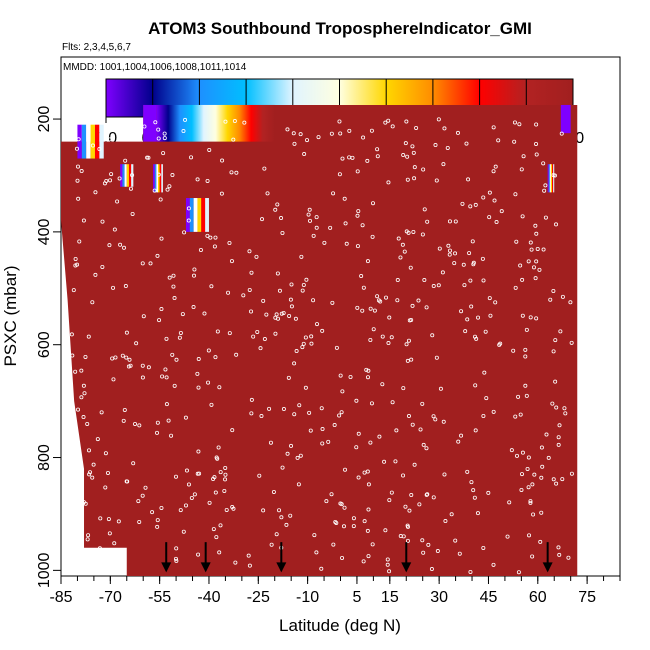 This screenshot has width=650, height=650. What do you see at coordinates (48, 347) in the screenshot?
I see `y-axis: 200 400 600 800 1000` at bounding box center [48, 347].